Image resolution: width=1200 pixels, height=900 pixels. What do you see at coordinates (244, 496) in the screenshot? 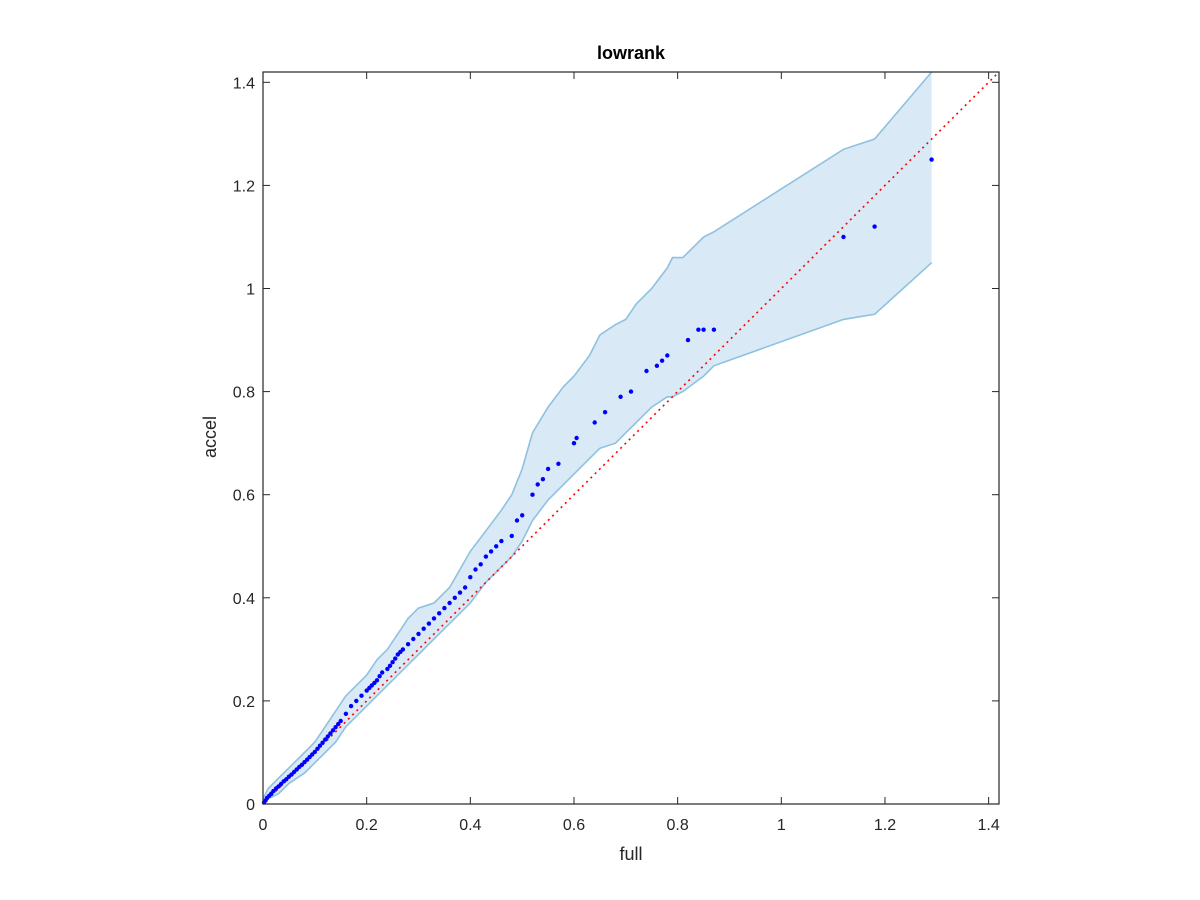
I see `y-tick-label: 0.6` at bounding box center [244, 496].